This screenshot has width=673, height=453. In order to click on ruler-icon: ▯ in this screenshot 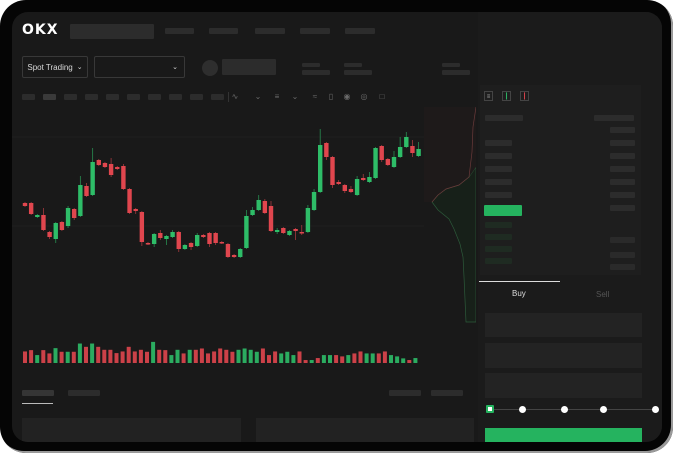, I will do `click(331, 96)`.